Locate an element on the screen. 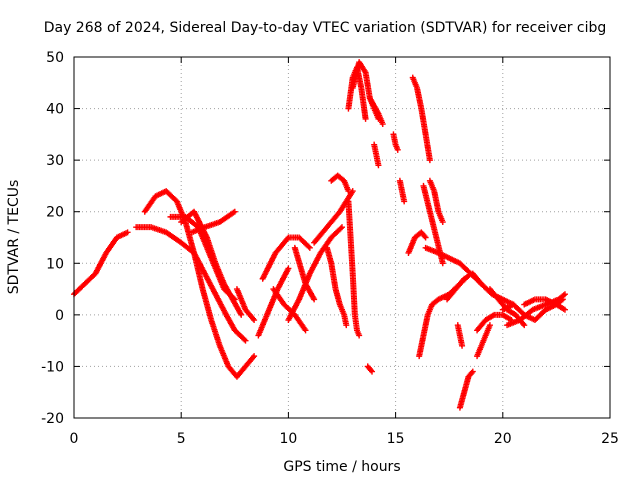 This screenshot has width=640, height=480. y-tick-label: 10 is located at coordinates (55, 264).